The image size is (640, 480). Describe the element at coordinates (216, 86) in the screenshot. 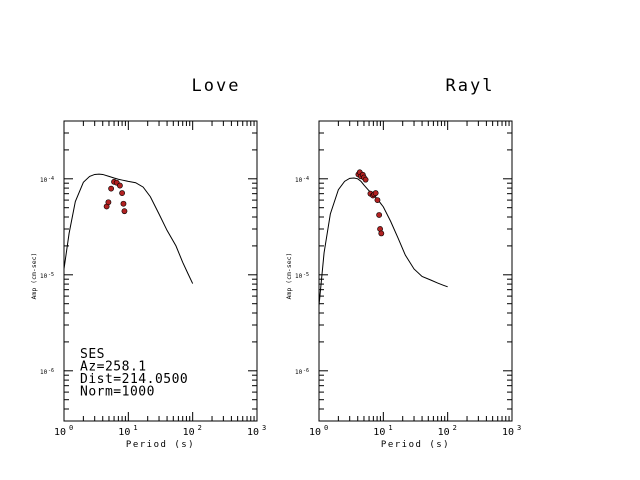

I see `chart-title: Love` at that location.